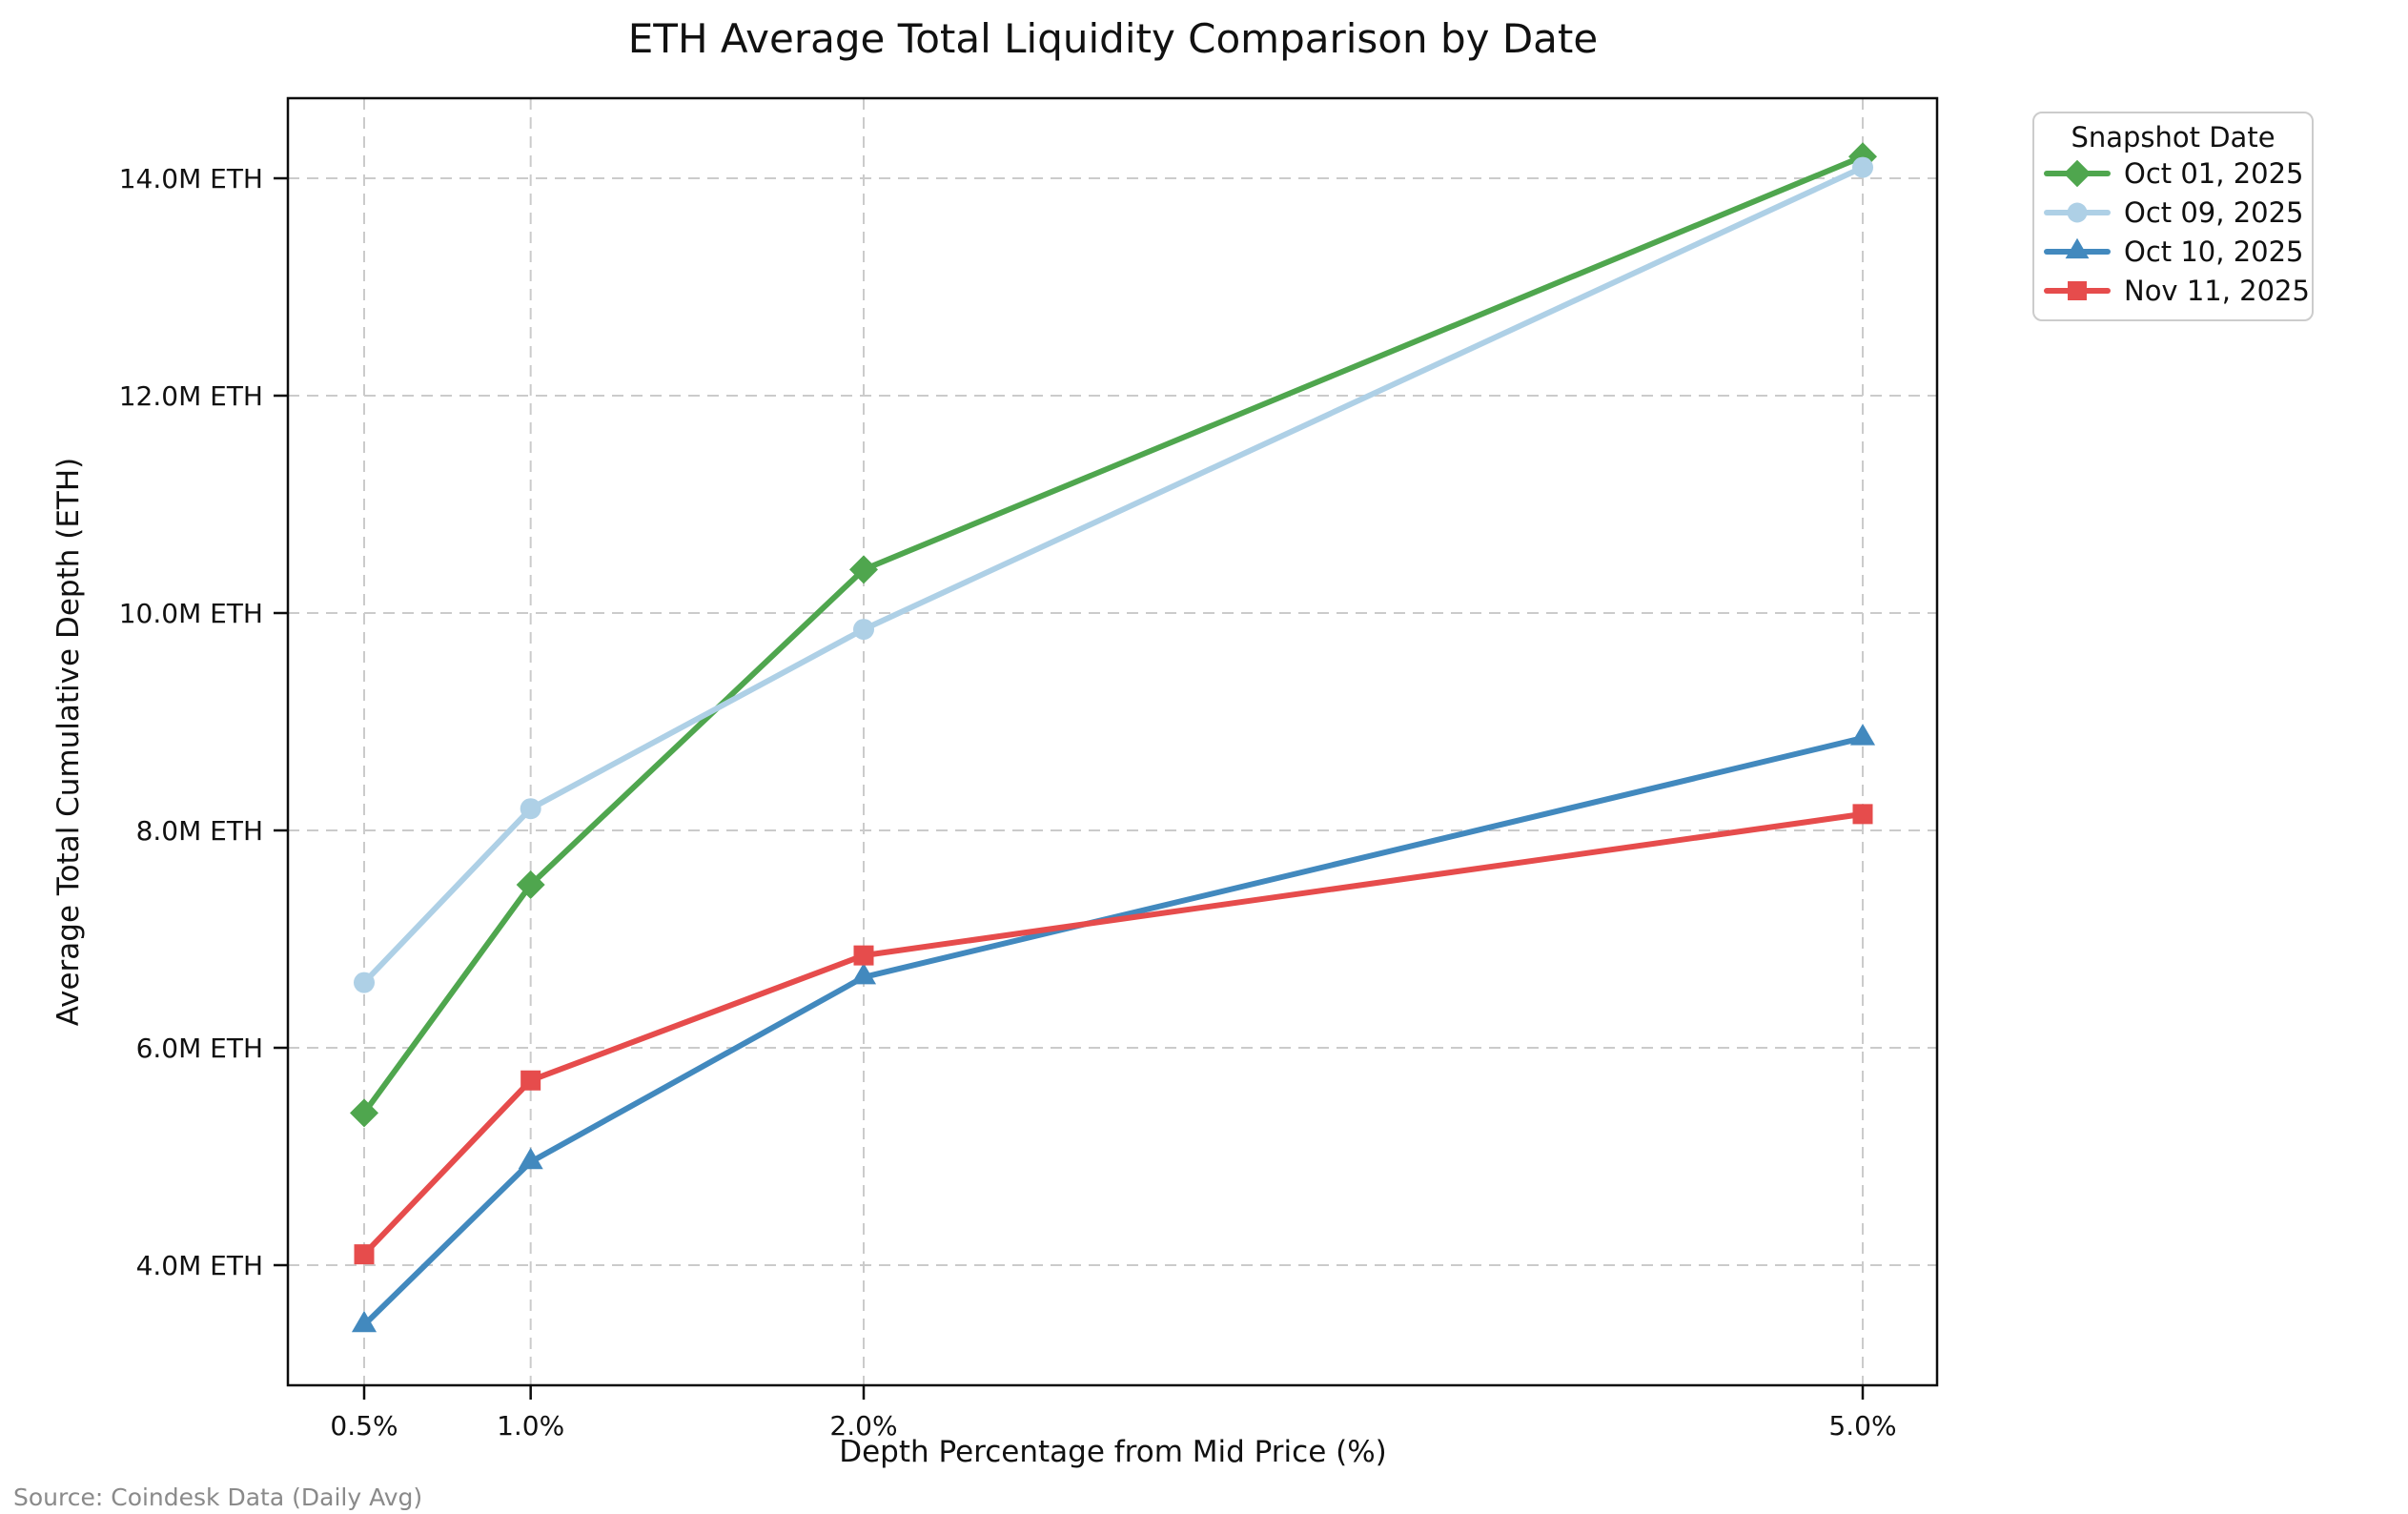  What do you see at coordinates (191, 613) in the screenshot?
I see `y-tick-label: 10.0M ETH` at bounding box center [191, 613].